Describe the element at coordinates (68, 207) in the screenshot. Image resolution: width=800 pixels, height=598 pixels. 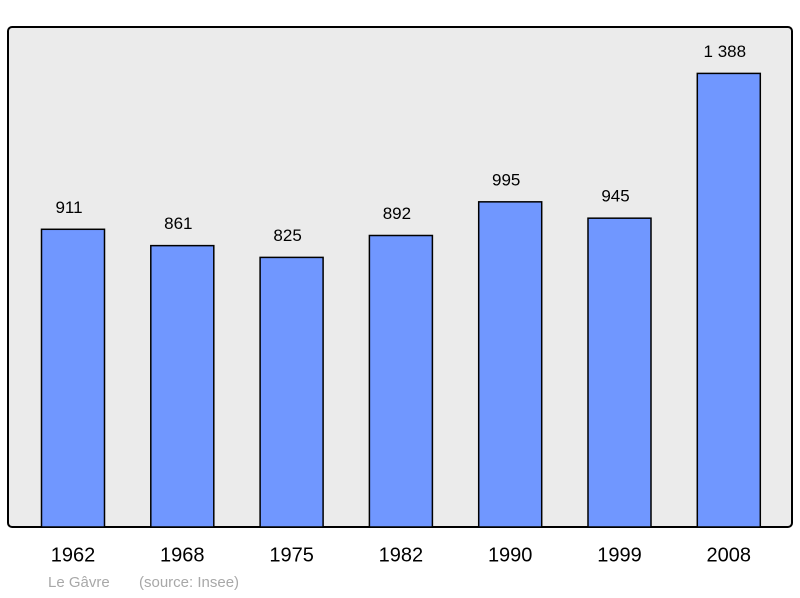
I see `value-label: 911` at that location.